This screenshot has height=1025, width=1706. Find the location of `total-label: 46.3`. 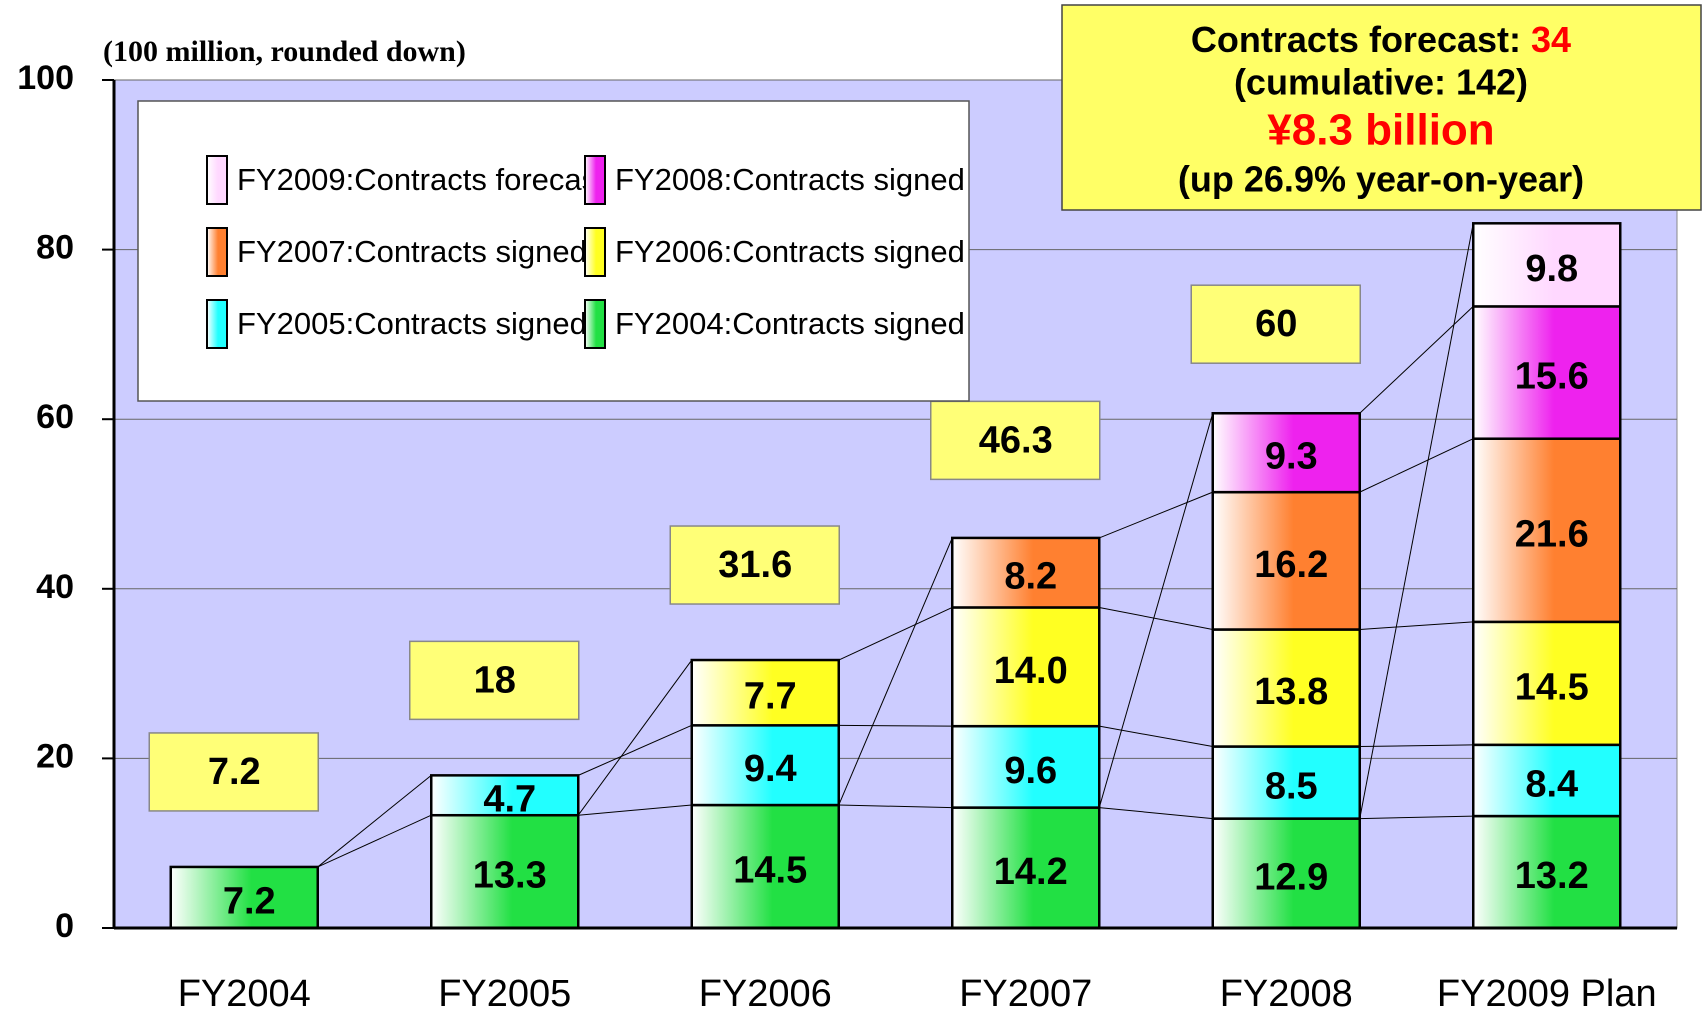

total-label: 46.3 is located at coordinates (1016, 440).